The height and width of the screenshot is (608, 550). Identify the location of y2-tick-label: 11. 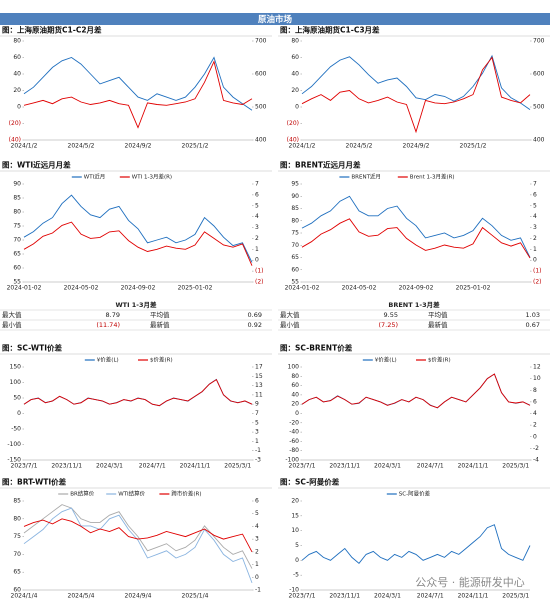
(259, 394).